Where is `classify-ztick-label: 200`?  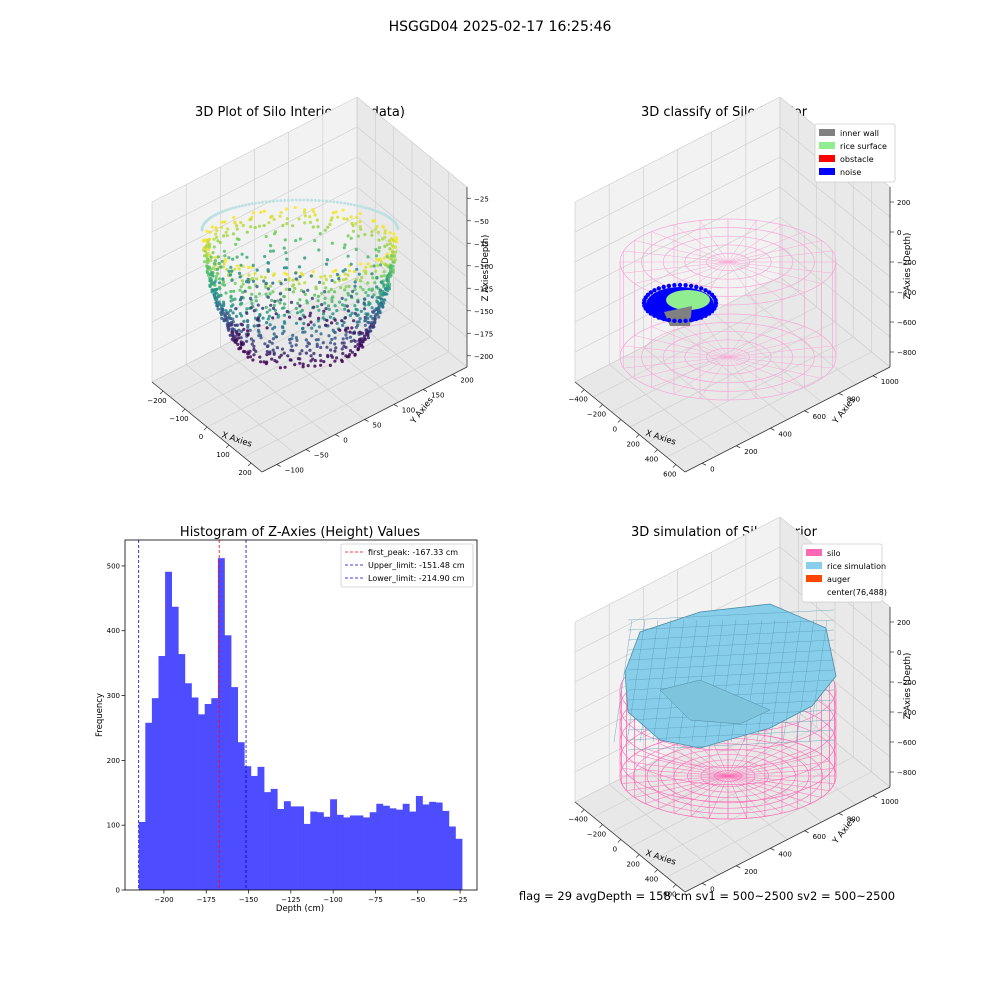
classify-ztick-label: 200 is located at coordinates (903, 203).